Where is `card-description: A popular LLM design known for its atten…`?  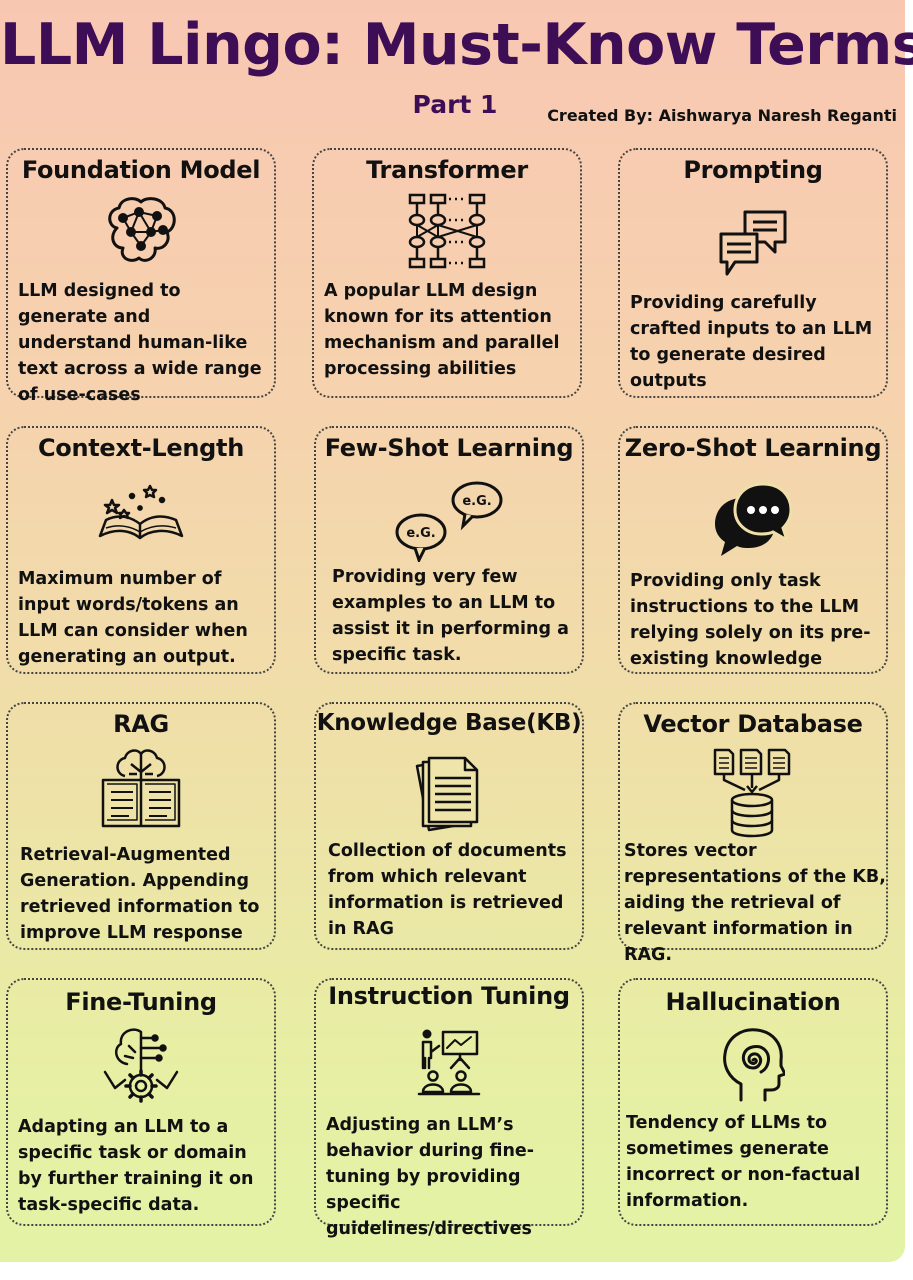
card-description: A popular LLM design known for its atten… is located at coordinates (442, 330).